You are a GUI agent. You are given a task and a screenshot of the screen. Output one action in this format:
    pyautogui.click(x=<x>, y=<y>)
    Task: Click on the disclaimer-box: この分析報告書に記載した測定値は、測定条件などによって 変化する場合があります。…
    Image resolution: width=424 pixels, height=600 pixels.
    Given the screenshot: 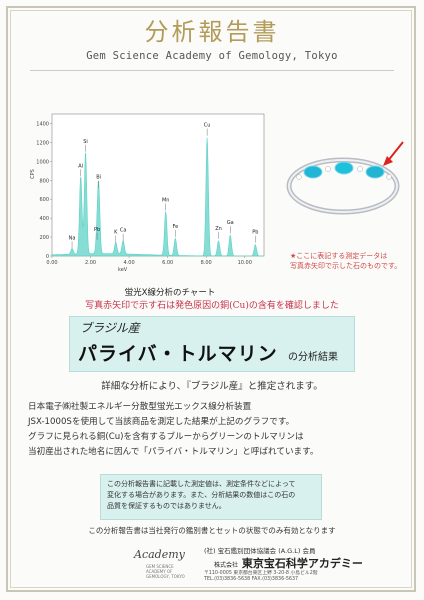 What is the action you would take?
    pyautogui.click(x=211, y=497)
    